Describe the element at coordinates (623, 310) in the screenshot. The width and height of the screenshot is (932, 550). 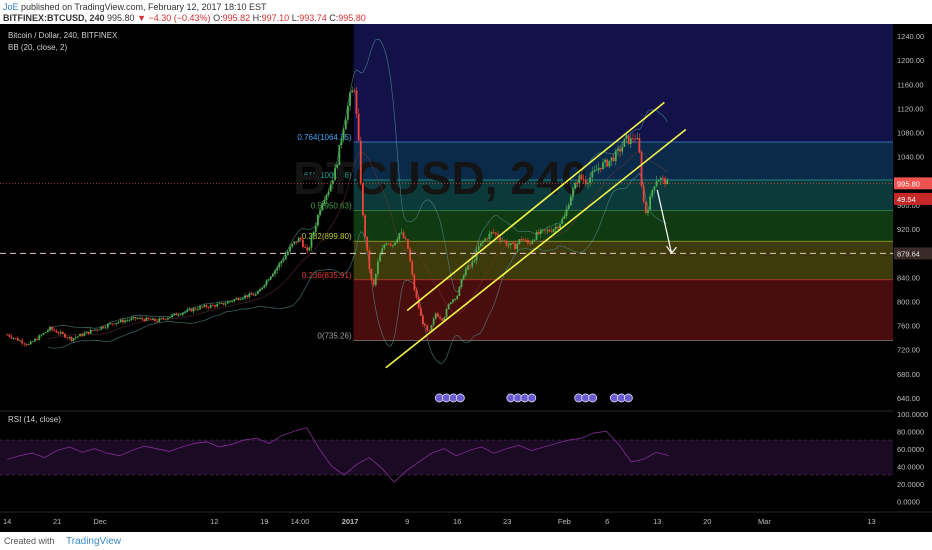
I see `fib-zone` at that location.